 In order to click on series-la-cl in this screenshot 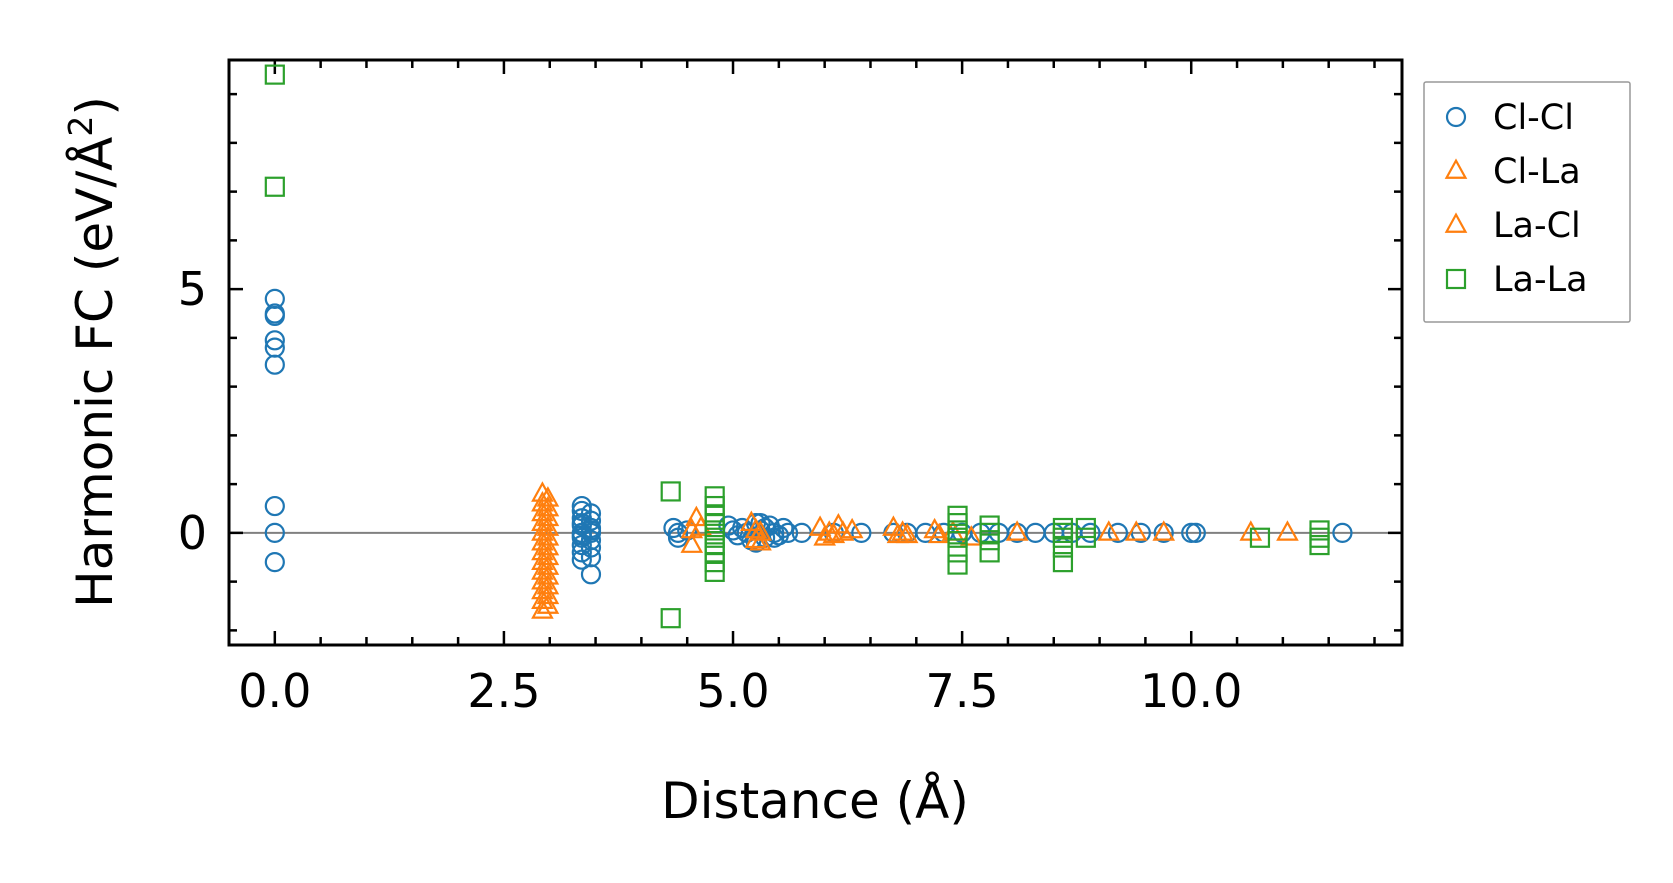, I will do `click(759, 550)`.